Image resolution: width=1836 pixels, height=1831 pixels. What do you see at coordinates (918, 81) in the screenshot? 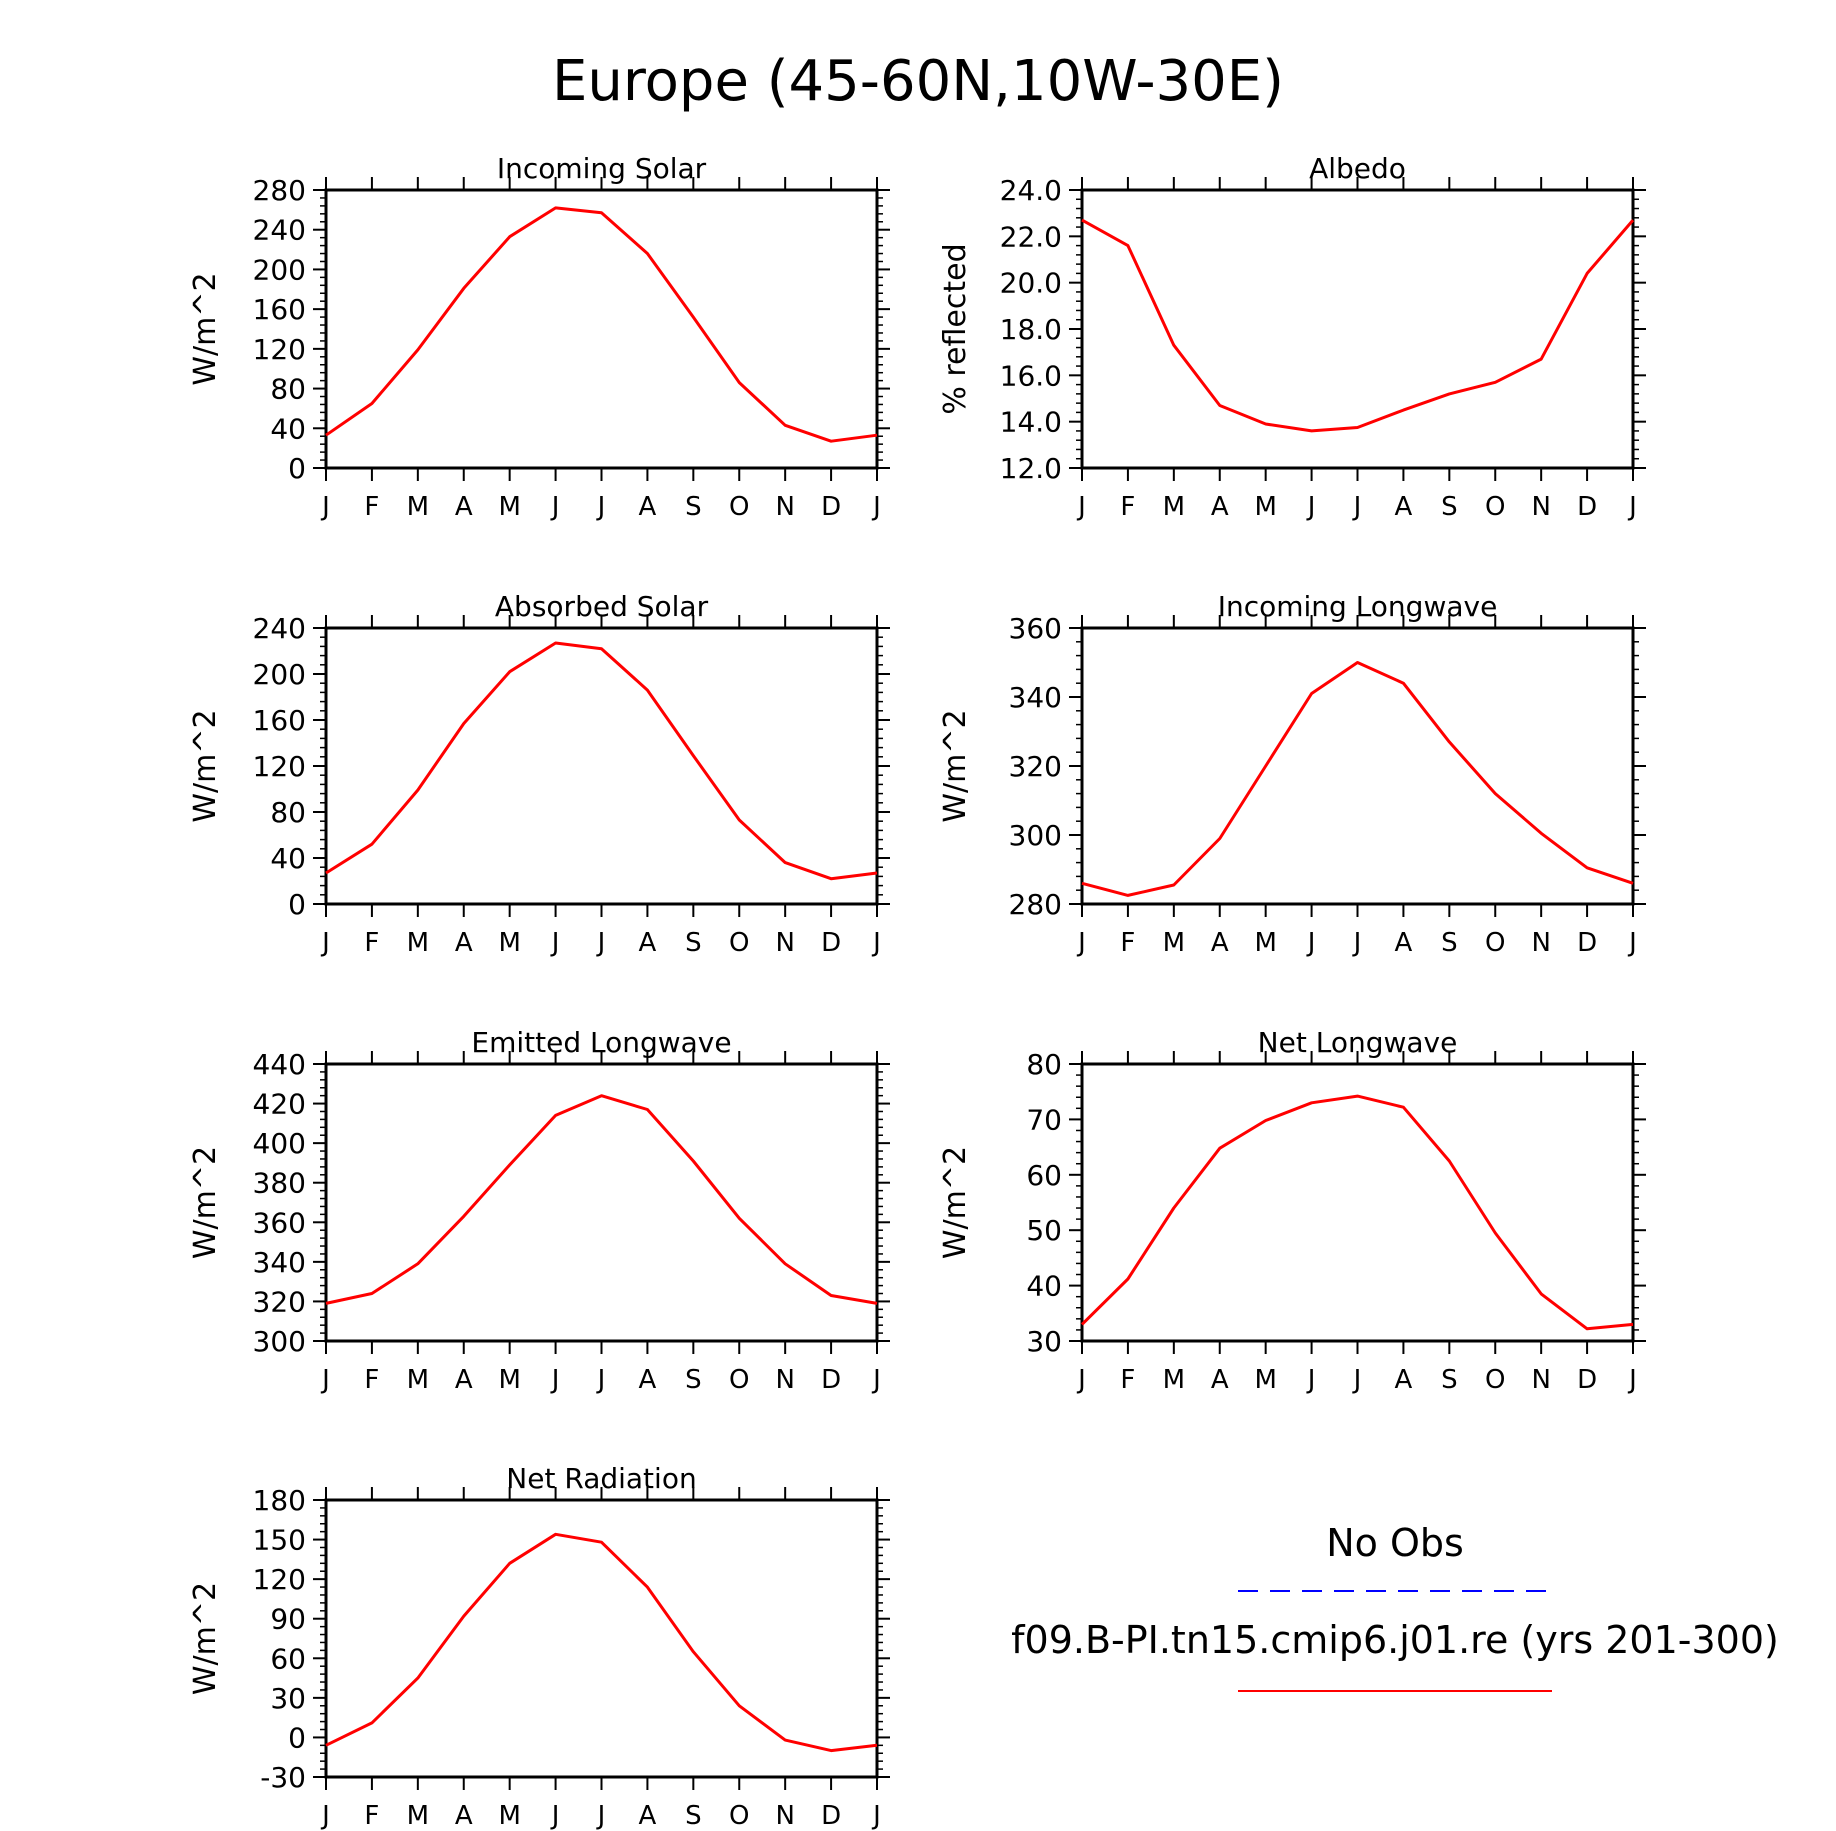
I see `page-title: Europe (45-60N,10W-30E)` at bounding box center [918, 81].